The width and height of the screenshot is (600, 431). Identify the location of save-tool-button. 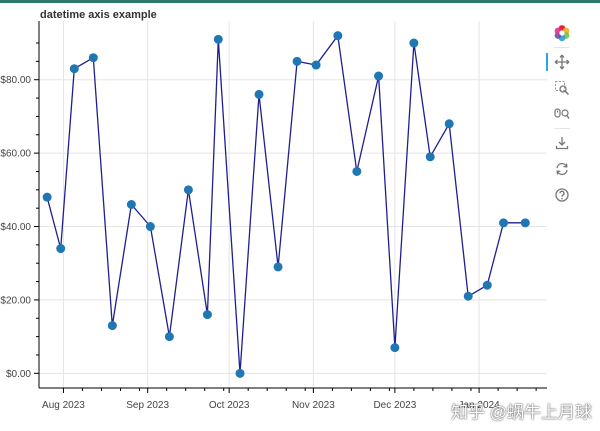
(562, 143).